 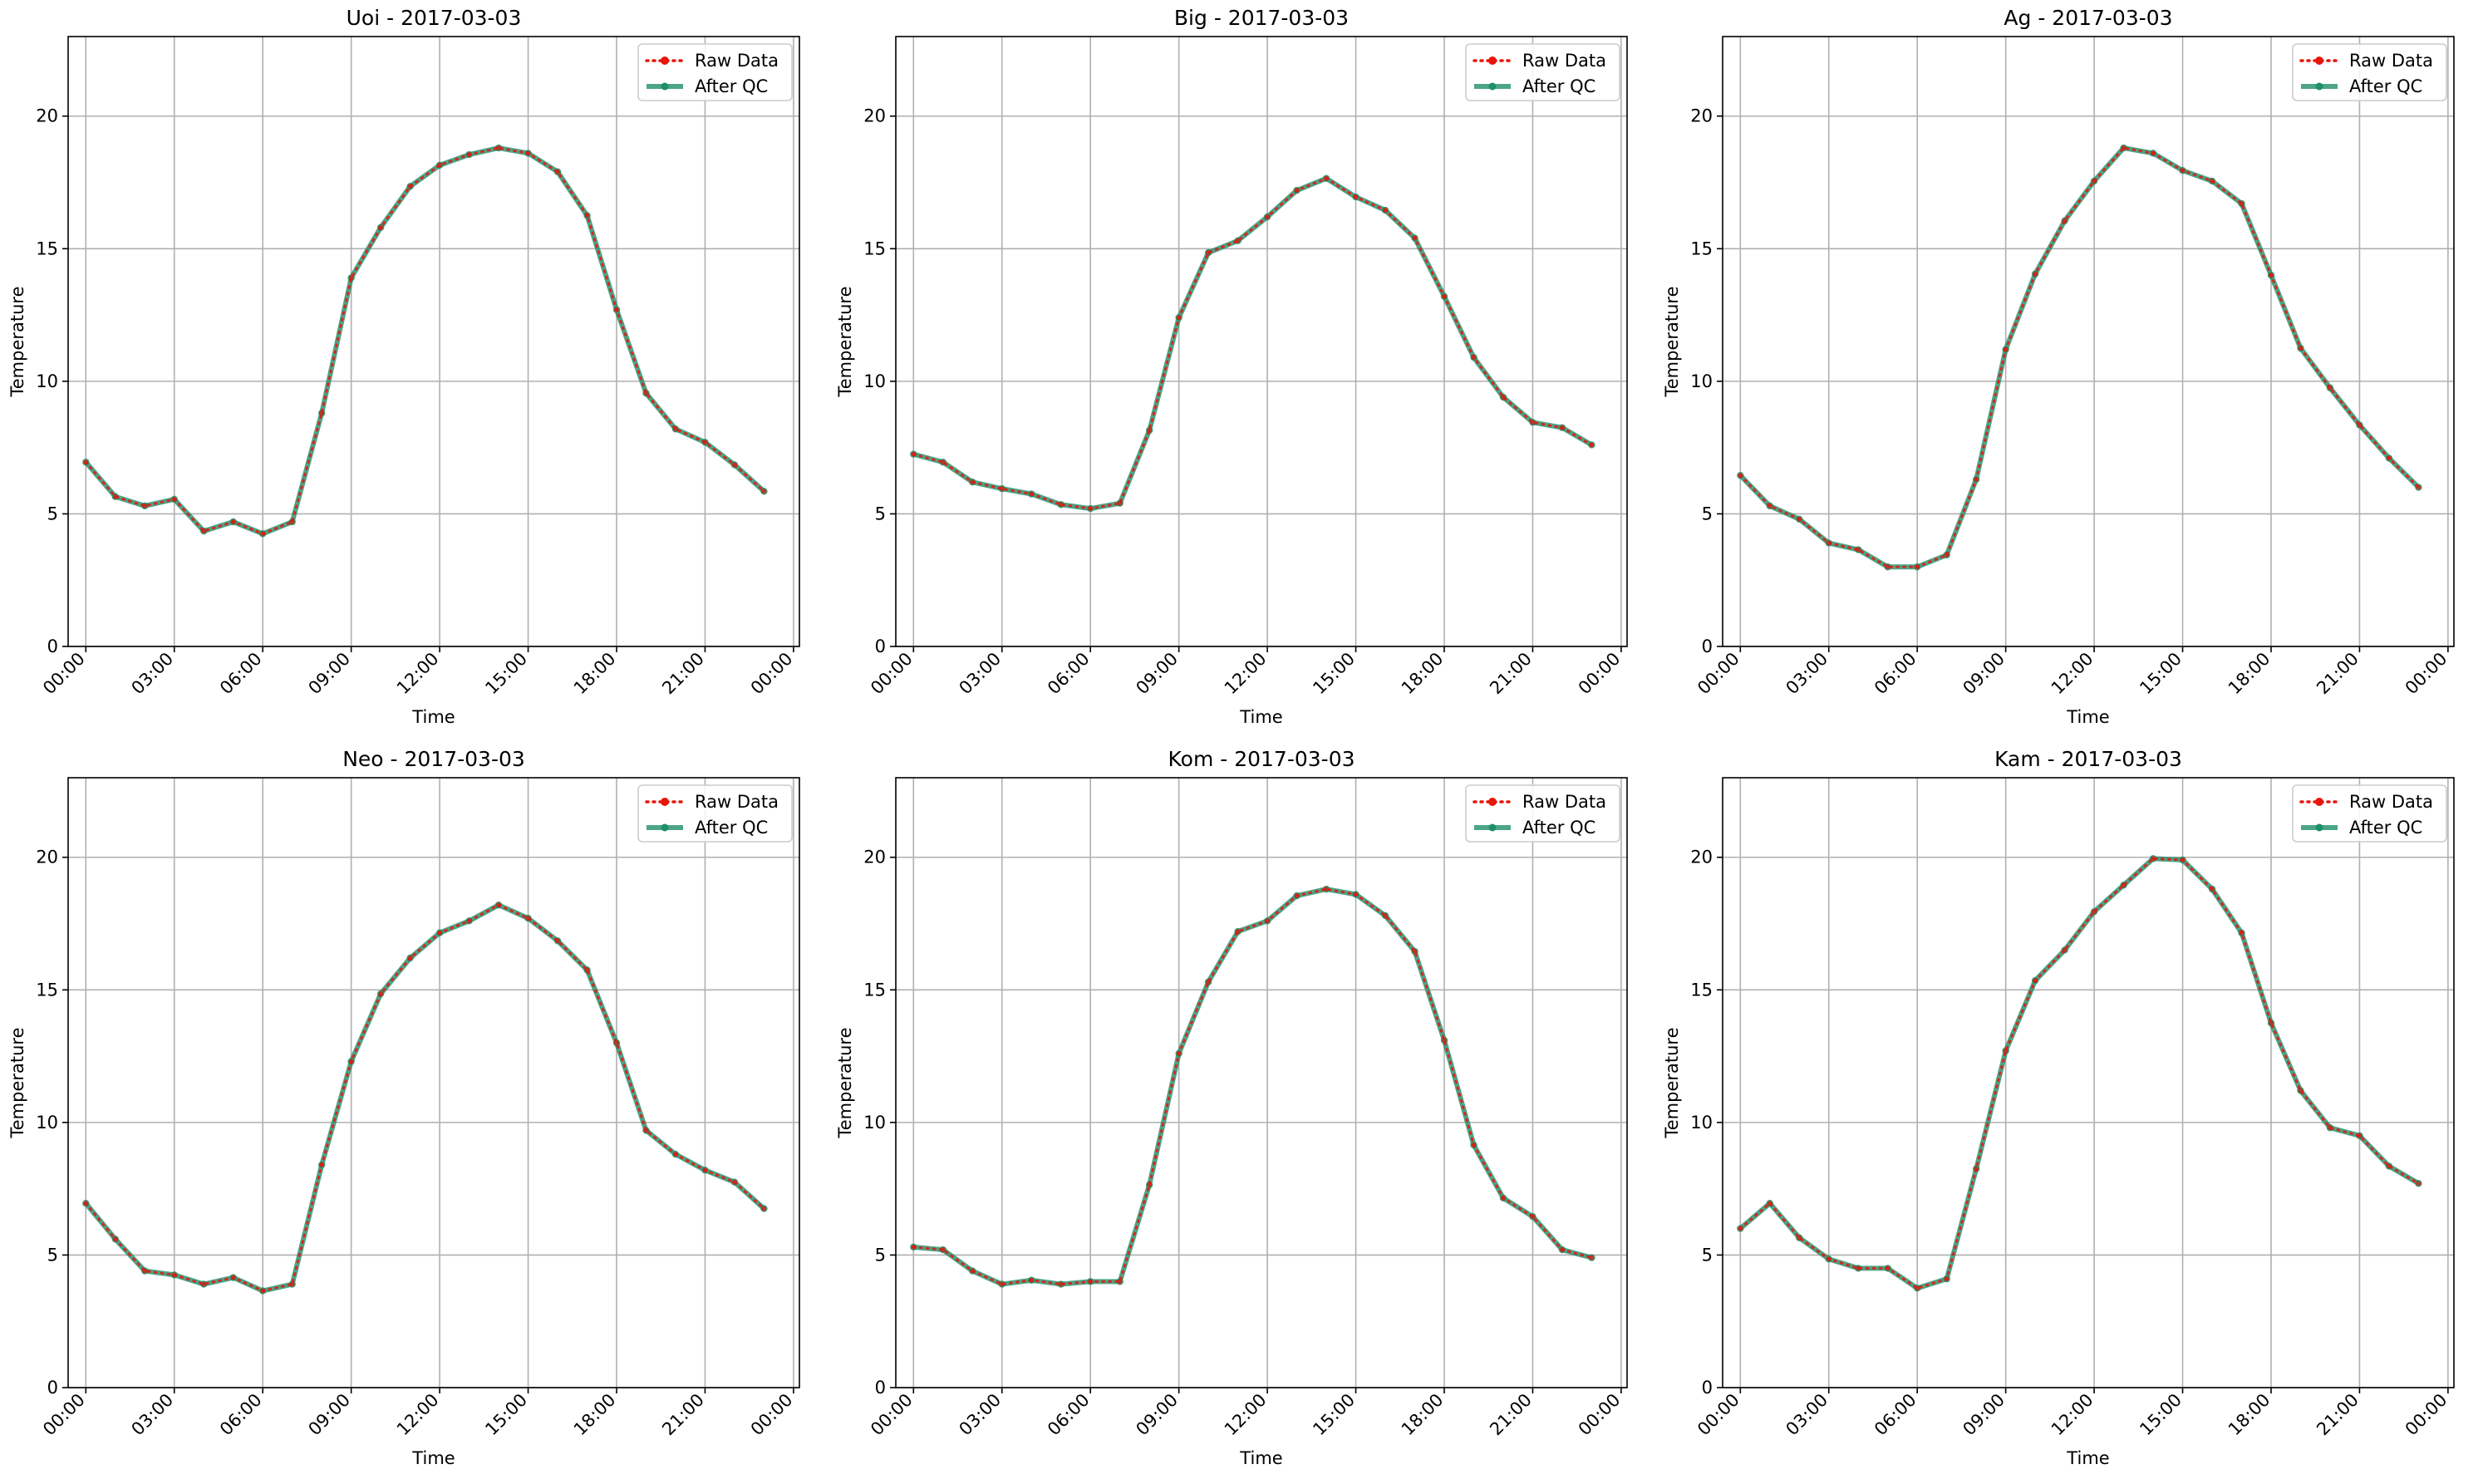 What do you see at coordinates (880, 513) in the screenshot?
I see `y-tick-label: 5` at bounding box center [880, 513].